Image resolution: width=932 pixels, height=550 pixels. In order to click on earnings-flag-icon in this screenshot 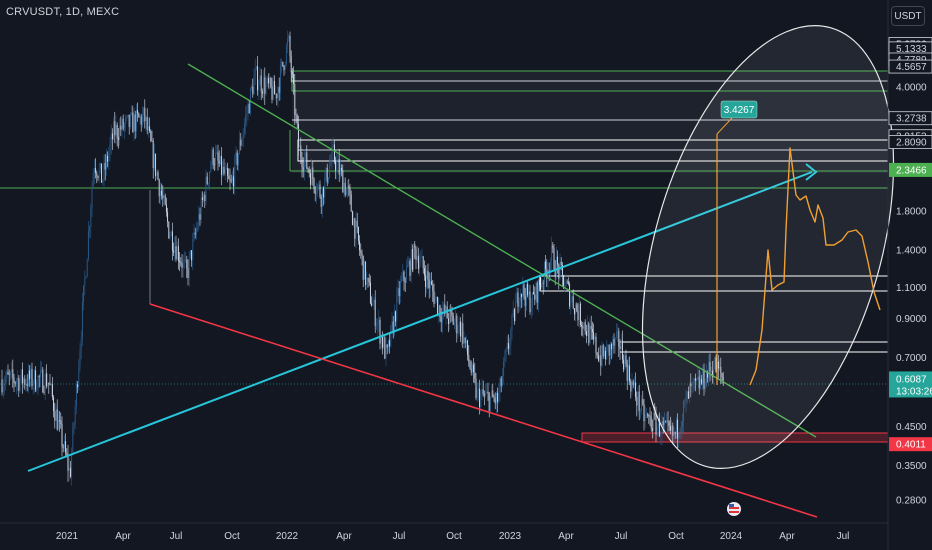, I will do `click(734, 509)`.